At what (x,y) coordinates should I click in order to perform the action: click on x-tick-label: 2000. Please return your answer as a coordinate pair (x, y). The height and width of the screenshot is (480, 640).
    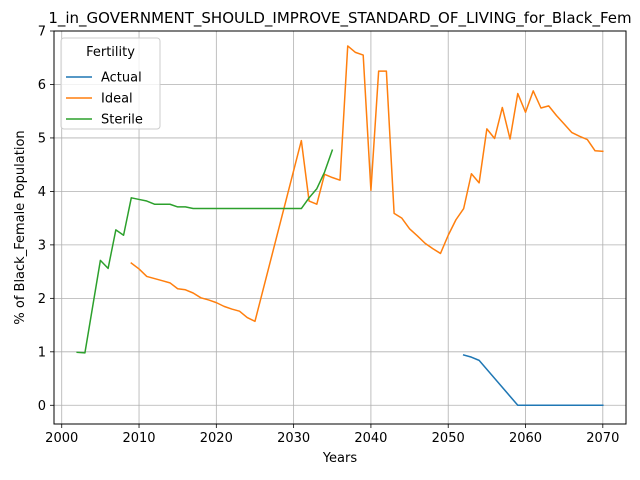
    Looking at the image, I should click on (61, 438).